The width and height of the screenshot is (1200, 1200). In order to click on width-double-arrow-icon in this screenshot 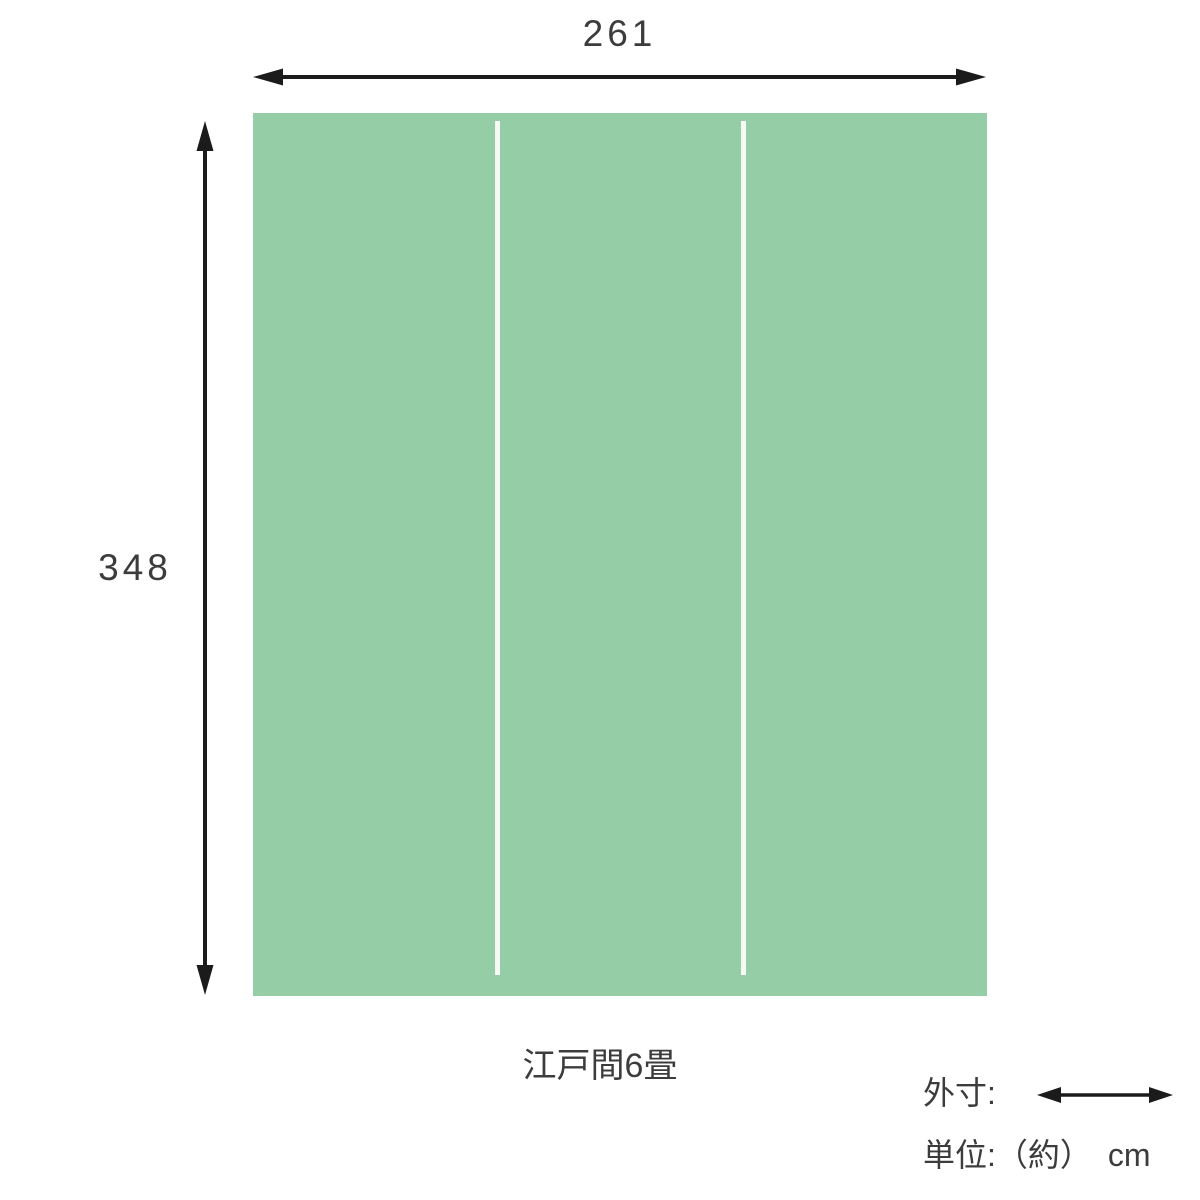, I will do `click(619, 77)`.